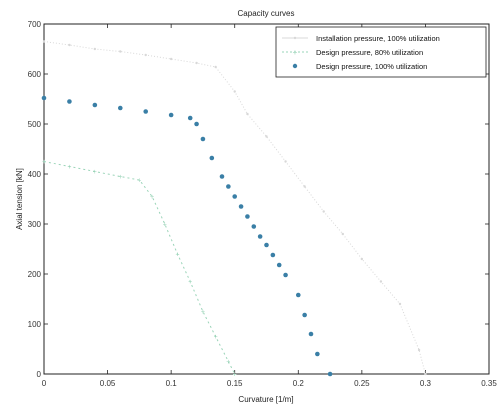 The image size is (502, 406). Describe the element at coordinates (108, 383) in the screenshot. I see `x-tick-label: 0.05` at that location.